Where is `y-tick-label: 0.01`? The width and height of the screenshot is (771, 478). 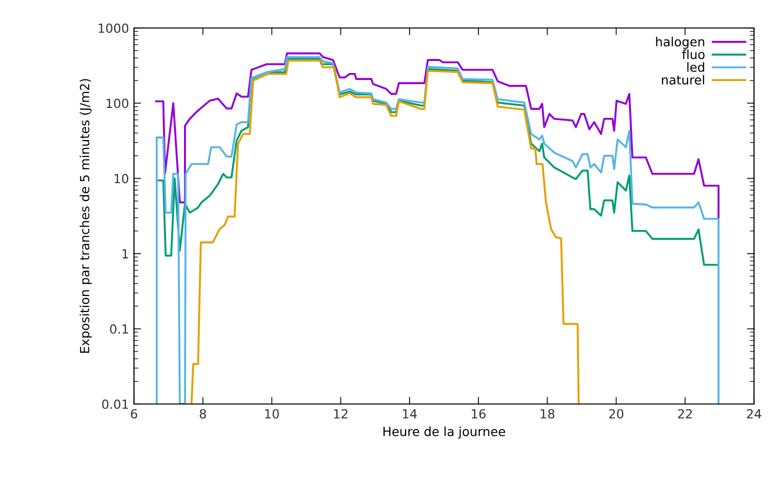
y-tick-label: 0.01 is located at coordinates (115, 404).